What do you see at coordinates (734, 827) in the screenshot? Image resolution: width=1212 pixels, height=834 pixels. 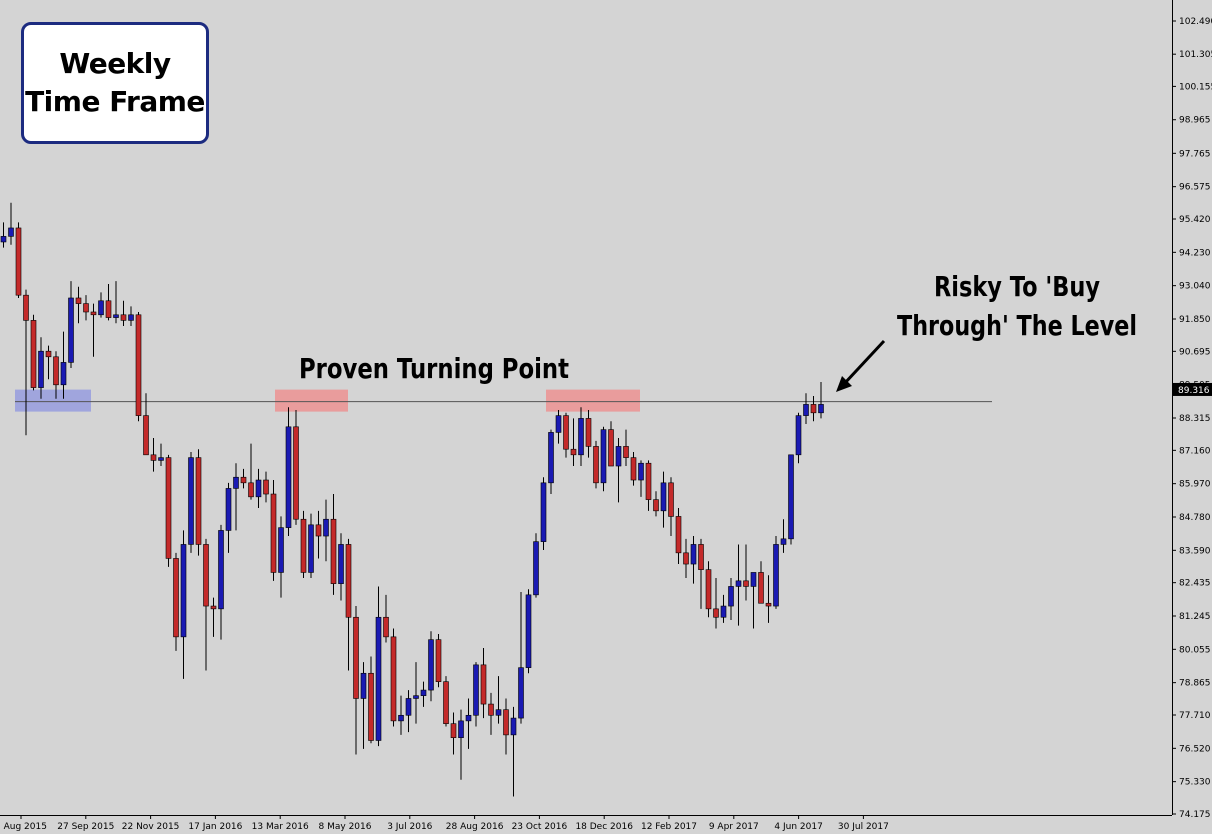 I see `x-tick-label: 9 Apr 2017` at bounding box center [734, 827].